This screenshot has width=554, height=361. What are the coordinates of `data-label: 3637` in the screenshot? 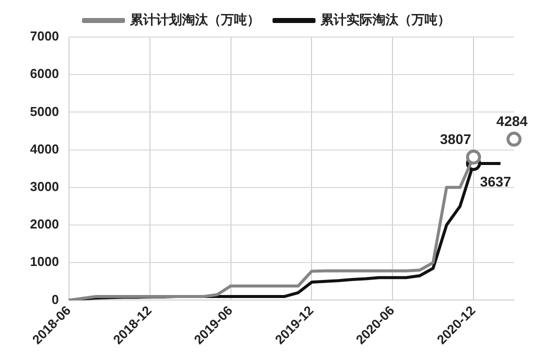 It's located at (496, 181).